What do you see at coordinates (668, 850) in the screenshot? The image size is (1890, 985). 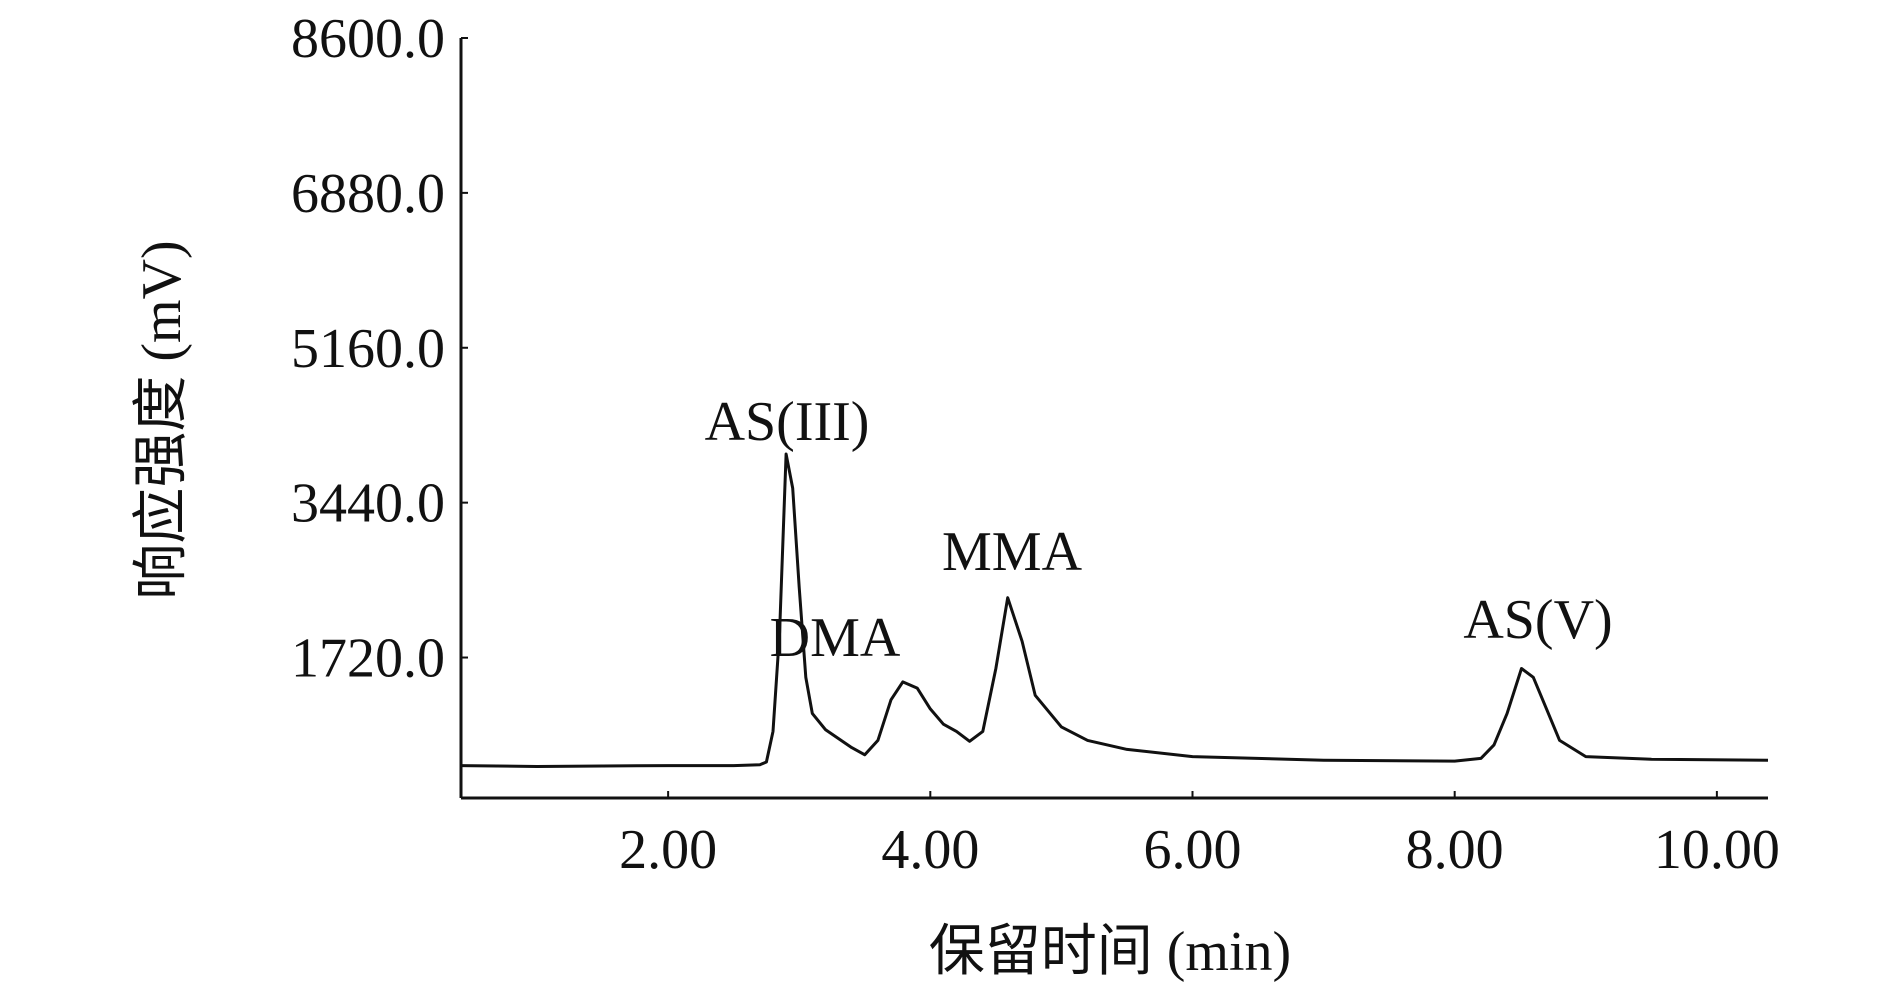 I see `x-tick-label: 2.00` at bounding box center [668, 850].